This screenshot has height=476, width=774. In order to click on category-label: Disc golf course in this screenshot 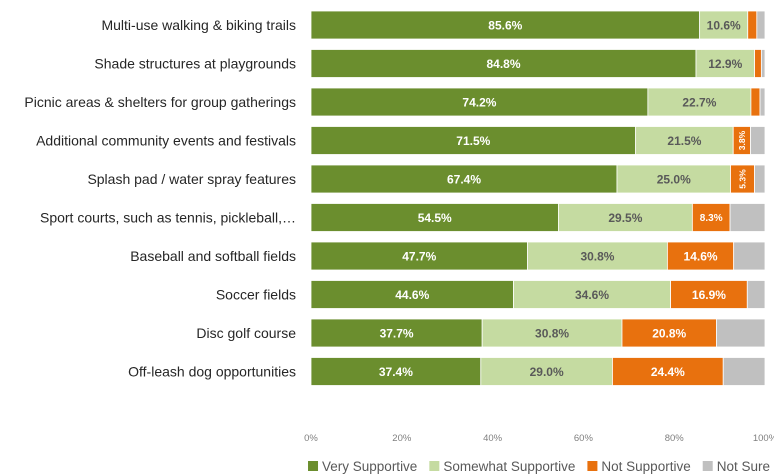, I will do `click(246, 333)`.